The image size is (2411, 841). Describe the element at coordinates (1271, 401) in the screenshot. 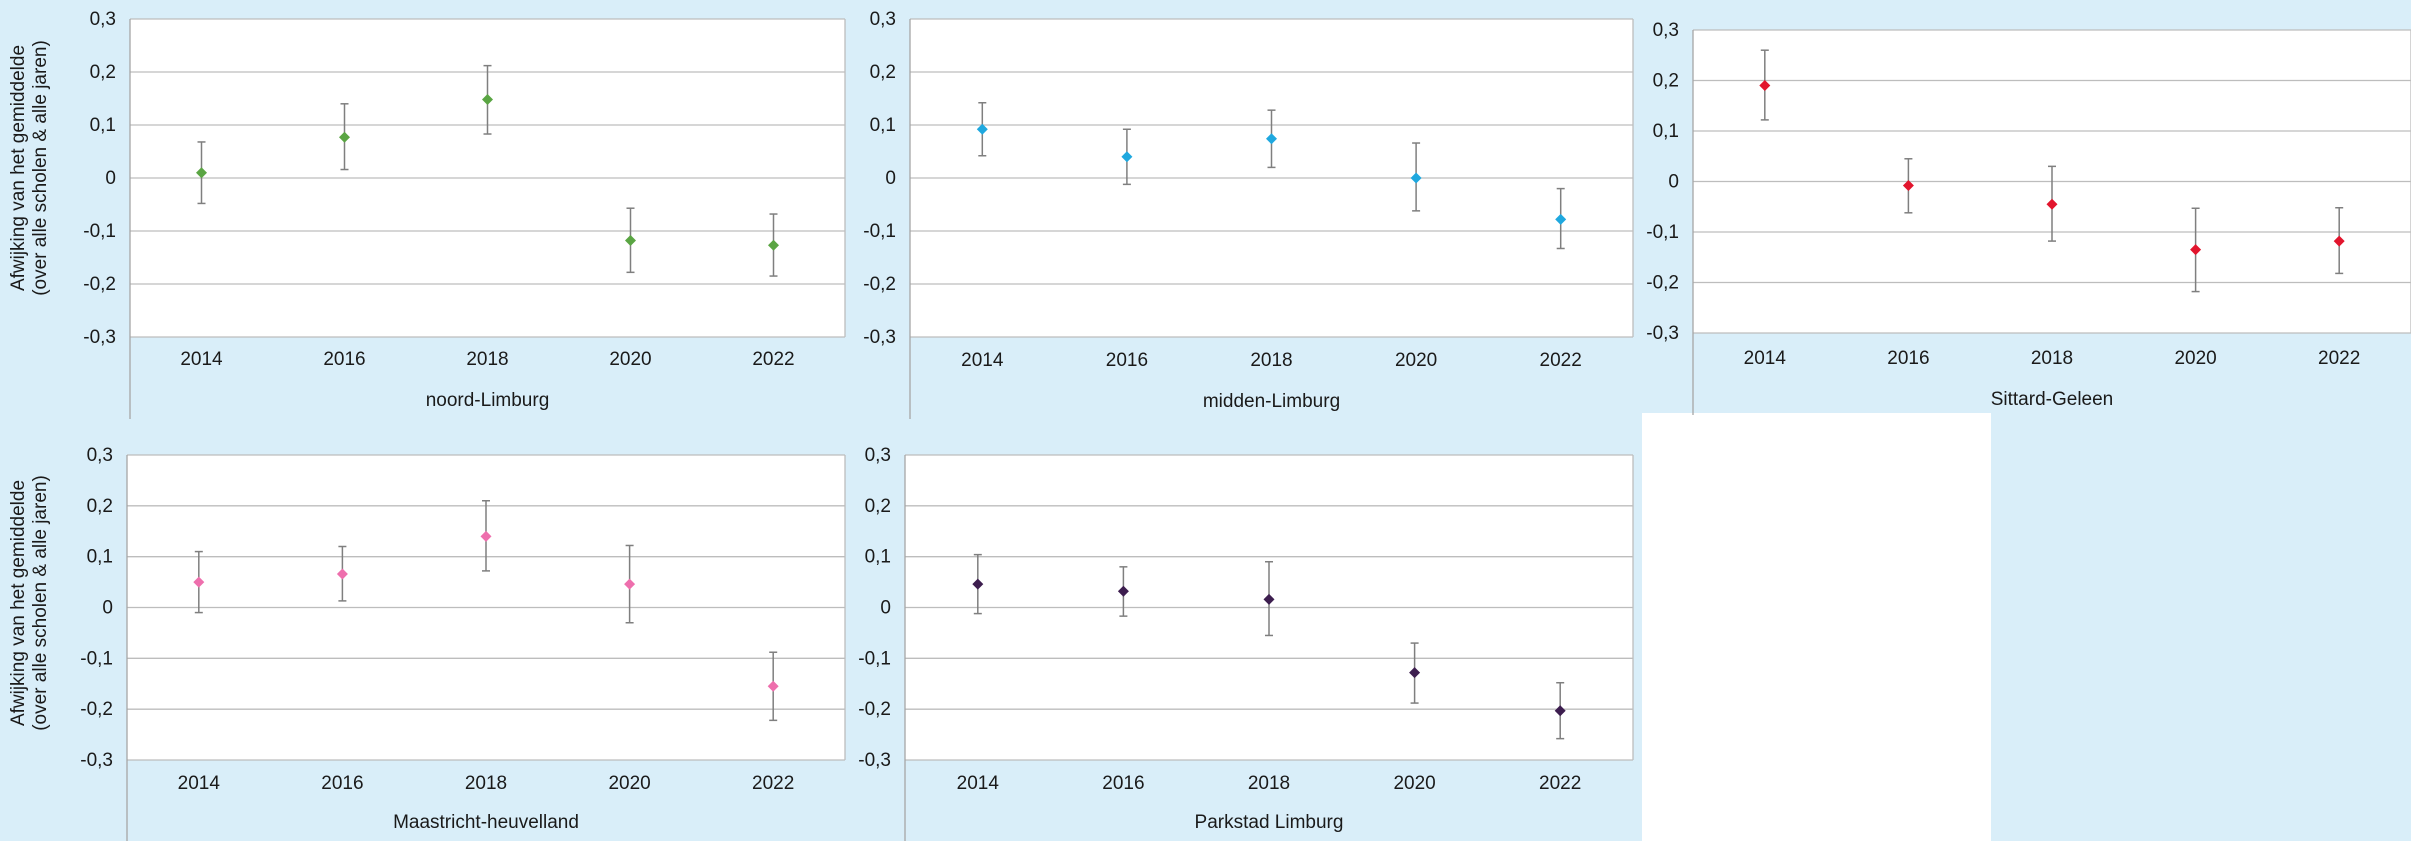

I see `panel-title: midden-Limburg` at that location.